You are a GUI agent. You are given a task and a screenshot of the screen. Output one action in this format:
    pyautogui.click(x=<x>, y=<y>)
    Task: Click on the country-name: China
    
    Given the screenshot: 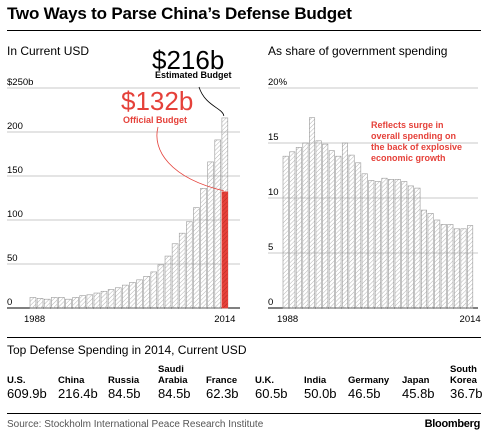 What is the action you would take?
    pyautogui.click(x=71, y=380)
    